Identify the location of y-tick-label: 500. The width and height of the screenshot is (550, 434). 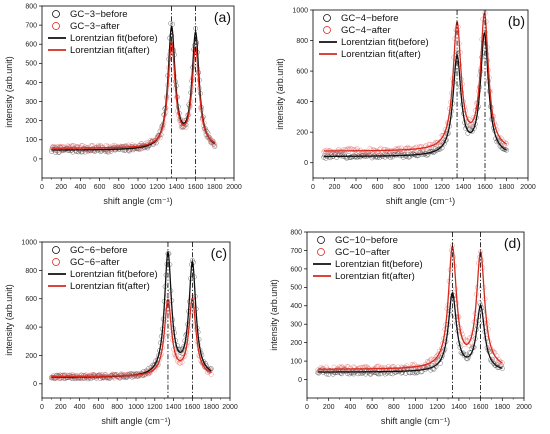
(296, 288).